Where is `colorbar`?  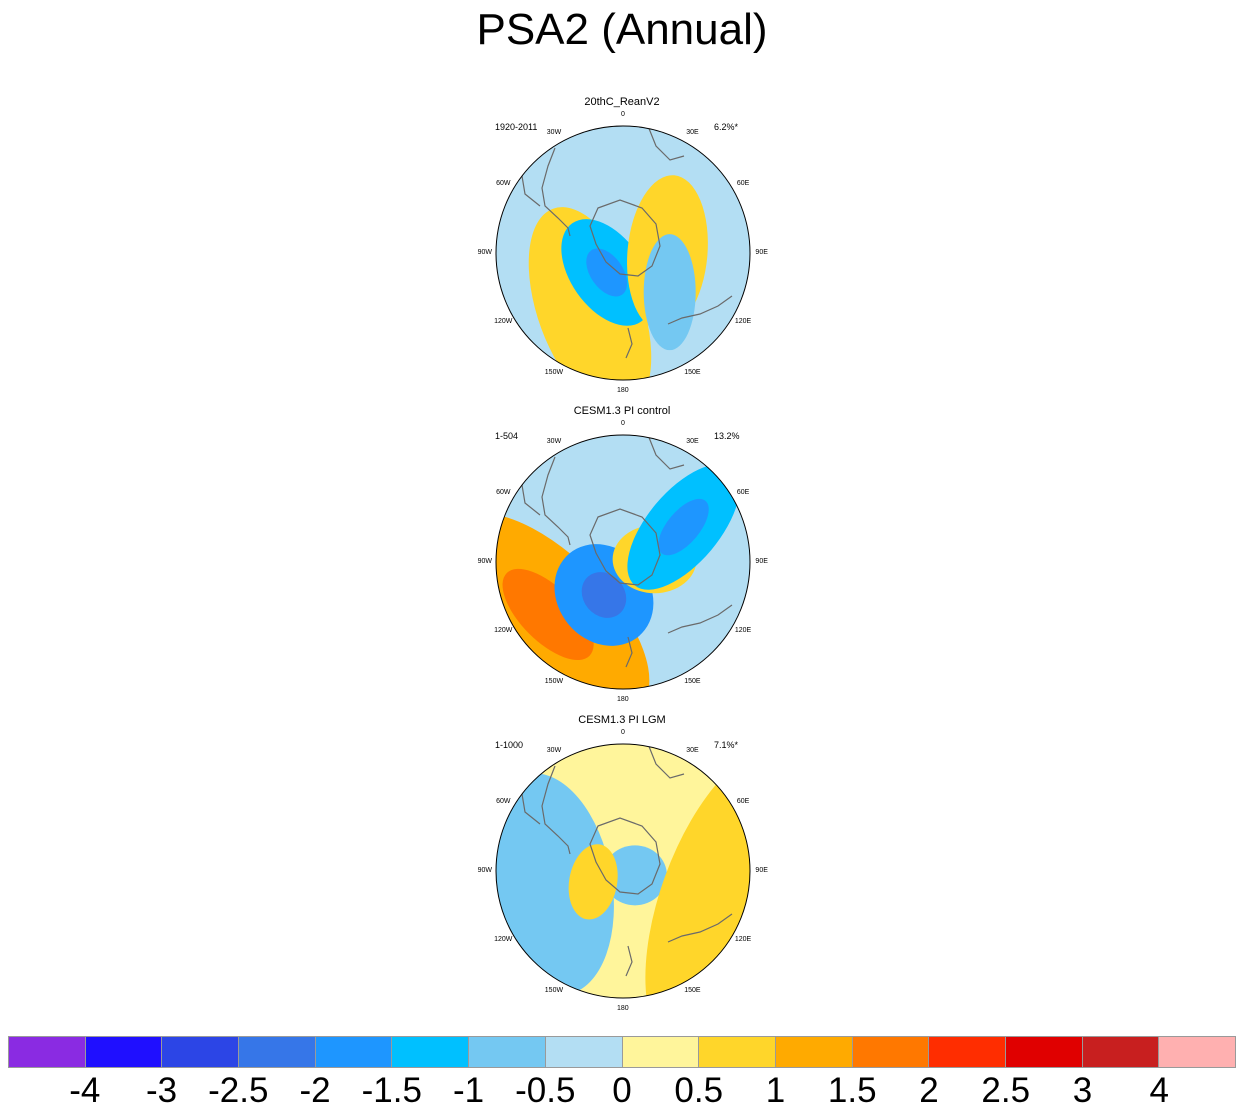
colorbar is located at coordinates (622, 1052).